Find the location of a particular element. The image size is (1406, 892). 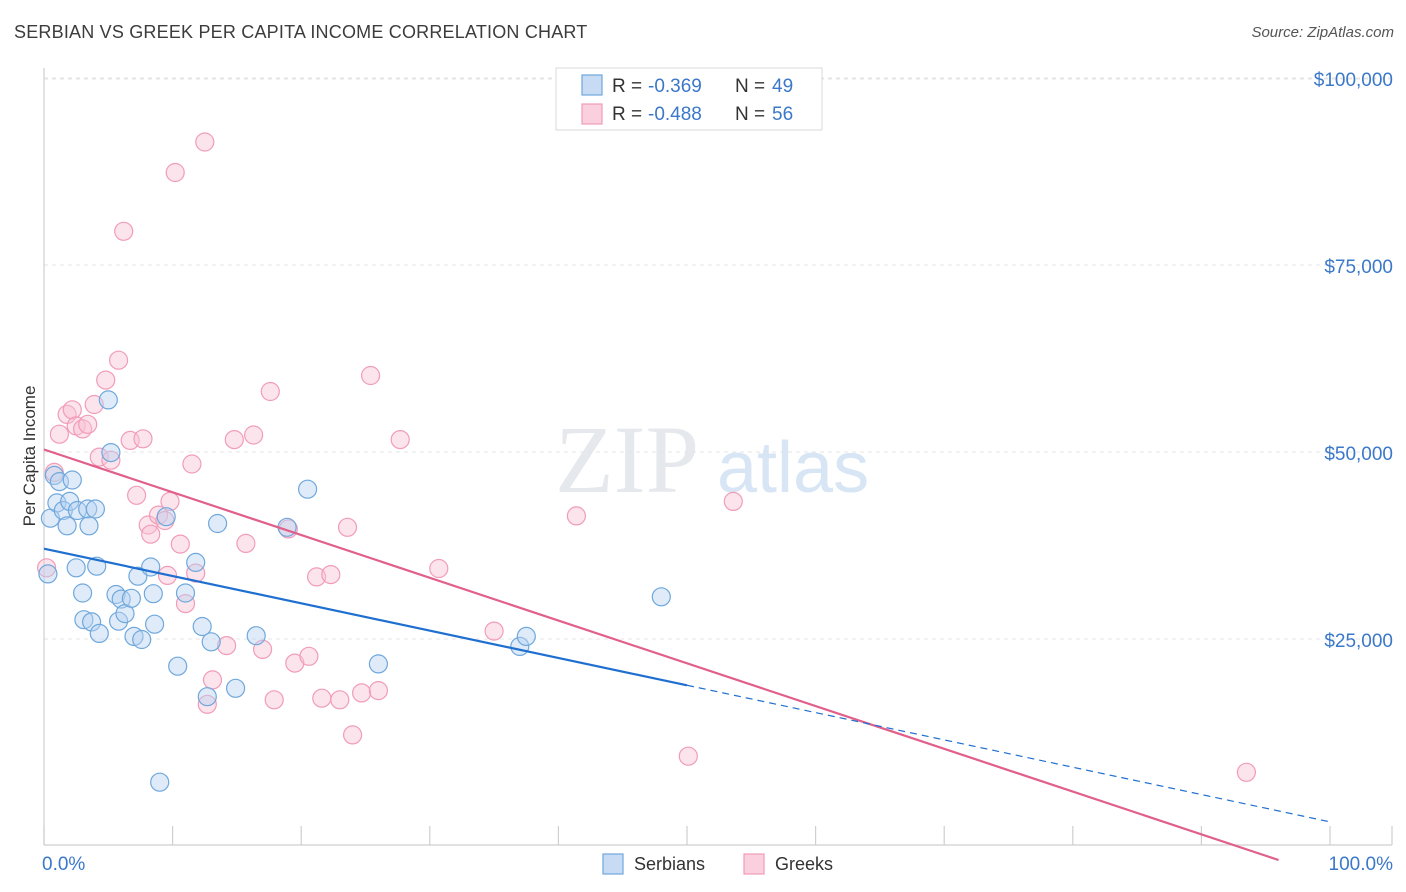

legend-n-value-serbians: 49 is located at coordinates (782, 86).